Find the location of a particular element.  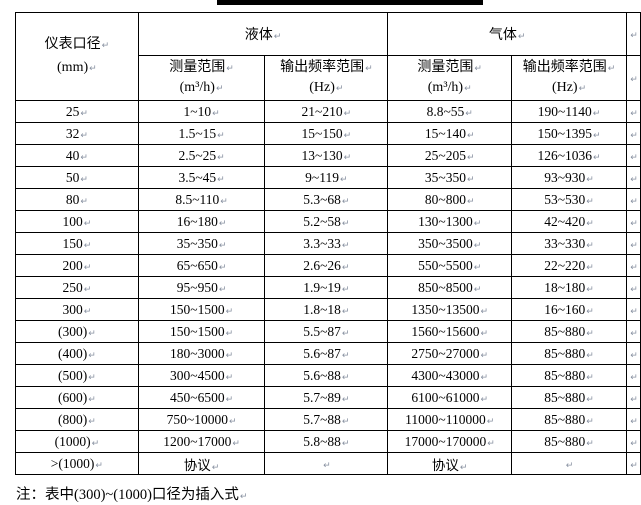

liquid-freq-cell is located at coordinates (326, 463).